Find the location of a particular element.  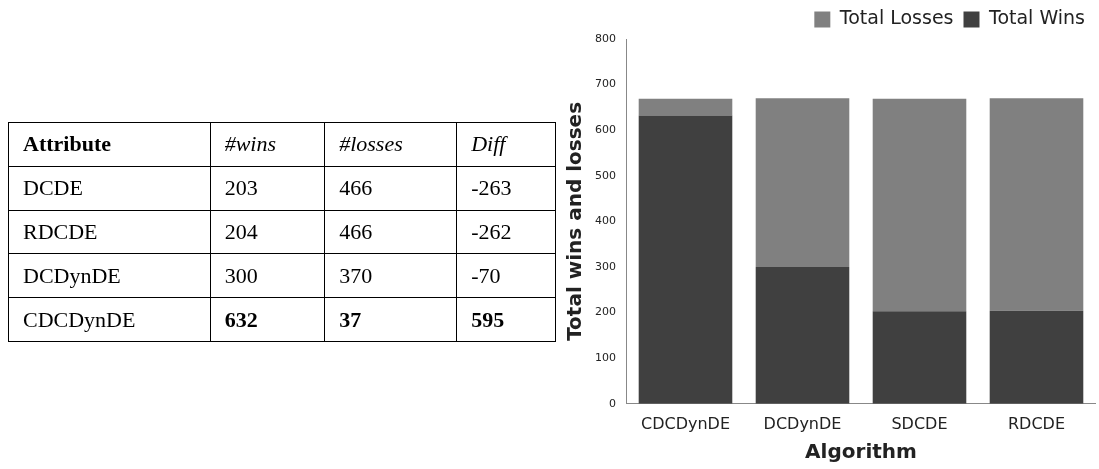

y-tick-label: DCDynDE is located at coordinates (109, 275).